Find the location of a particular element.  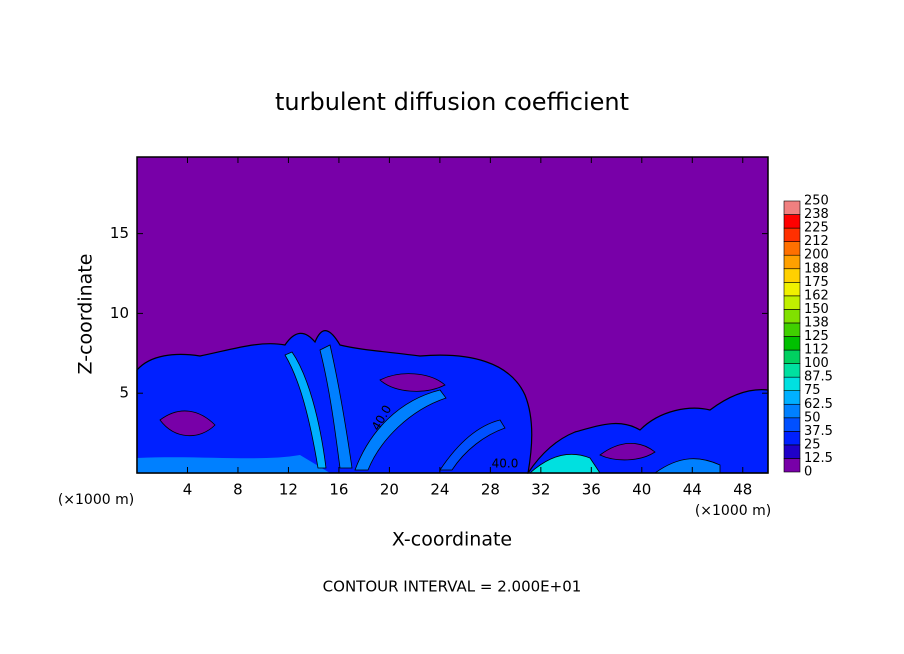

x-tick-label: 44 is located at coordinates (692, 490).